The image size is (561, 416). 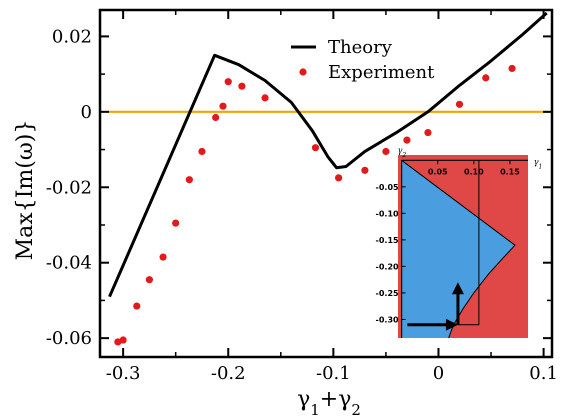 What do you see at coordinates (123, 373) in the screenshot?
I see `x-tick-label: -0.3` at bounding box center [123, 373].